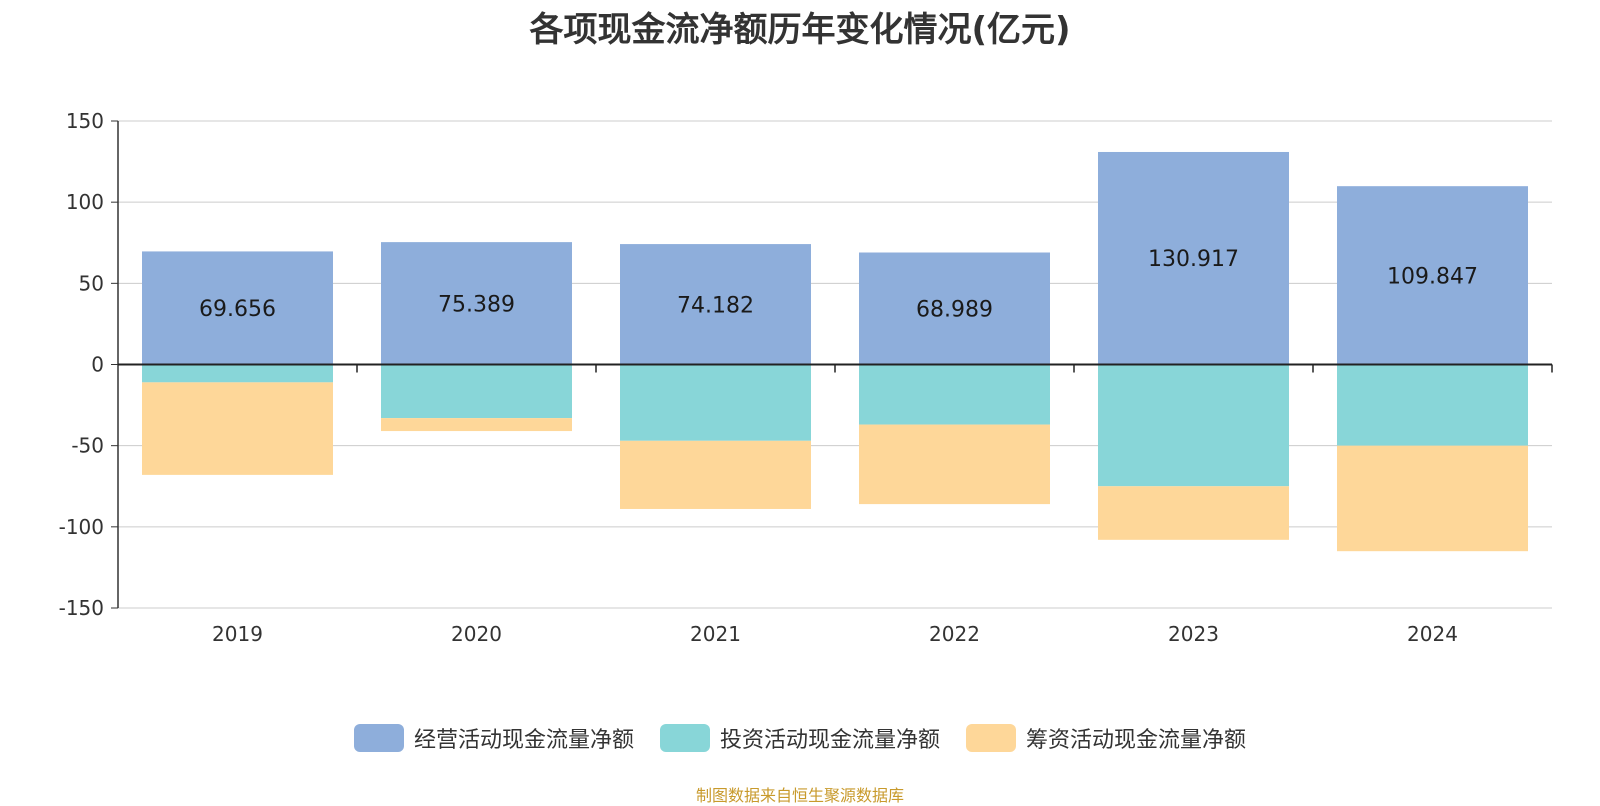  Describe the element at coordinates (800, 30) in the screenshot. I see `chart-title: 各项现金流净额历年变化情况(亿元)` at that location.